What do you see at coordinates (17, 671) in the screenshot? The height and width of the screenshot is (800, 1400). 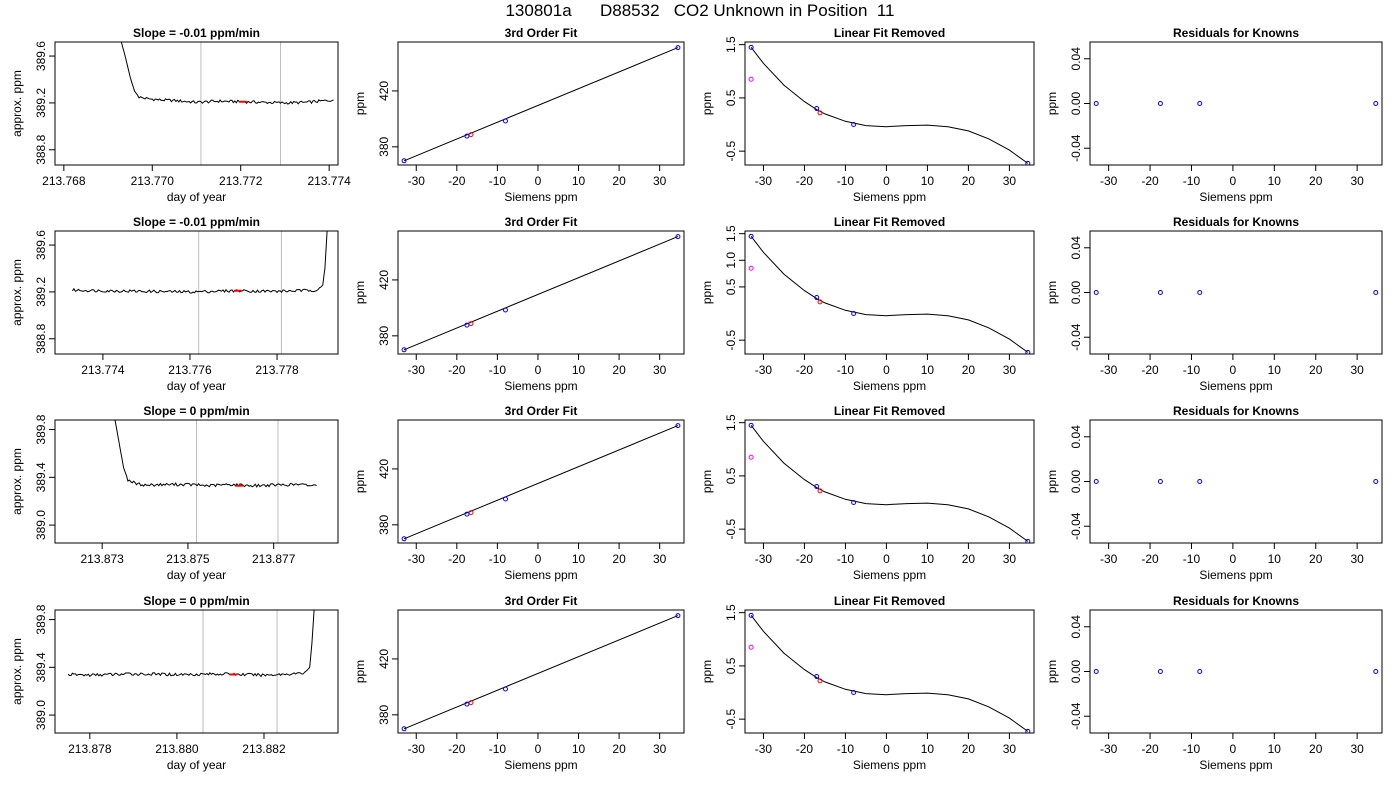 I see `y-axis-label: approx. ppm` at bounding box center [17, 671].